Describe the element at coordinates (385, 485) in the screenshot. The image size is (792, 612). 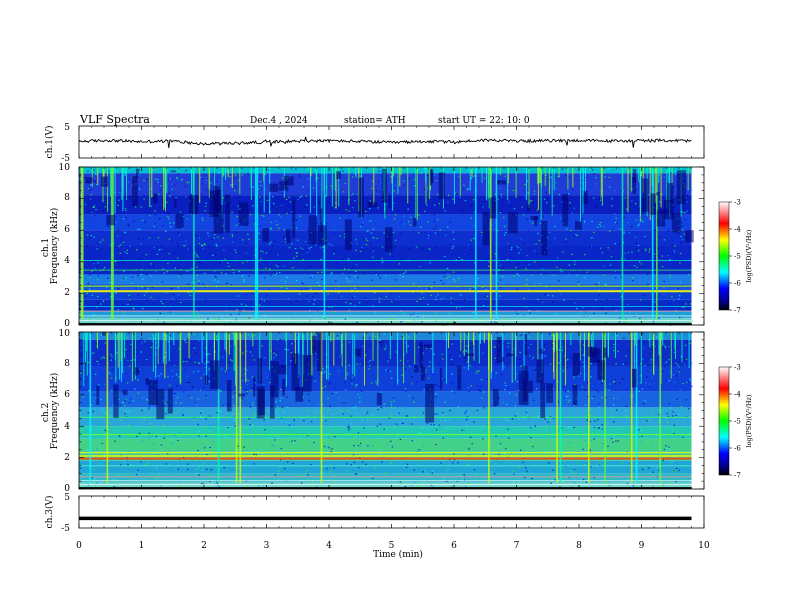
I see `spectrogram-line` at that location.